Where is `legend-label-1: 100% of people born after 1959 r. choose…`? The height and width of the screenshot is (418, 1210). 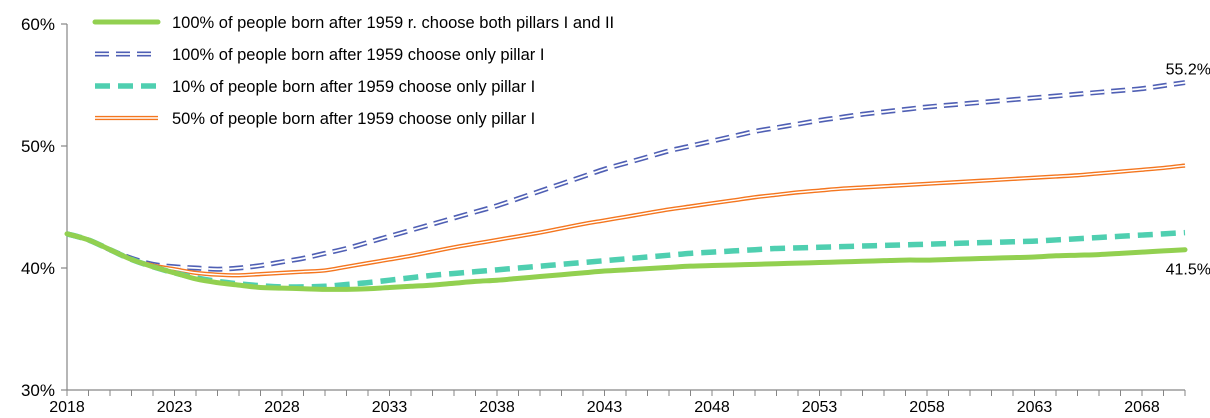
legend-label-1: 100% of people born after 1959 r. choose… is located at coordinates (393, 23).